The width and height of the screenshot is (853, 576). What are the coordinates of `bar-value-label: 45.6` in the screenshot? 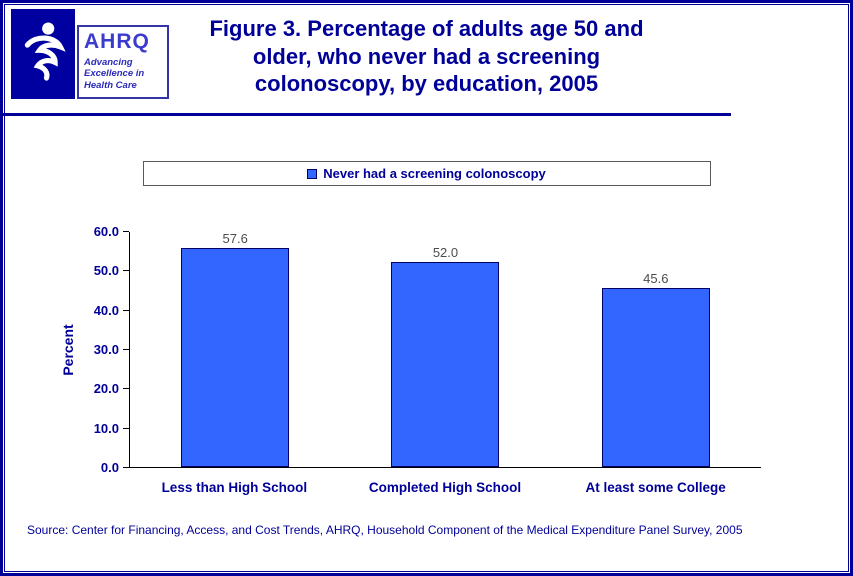 It's located at (656, 278).